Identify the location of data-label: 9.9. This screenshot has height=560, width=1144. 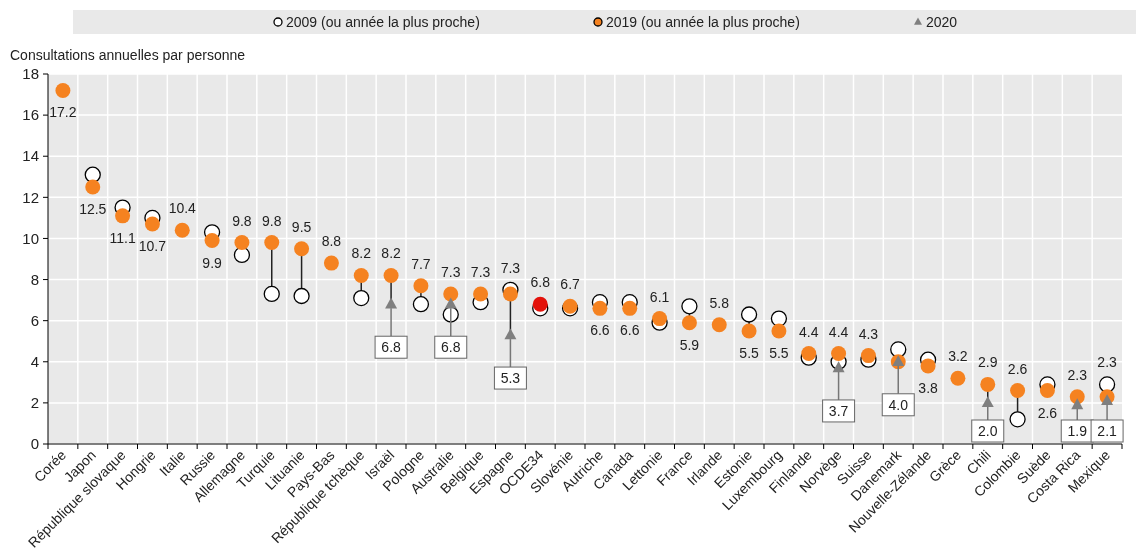
(212, 262).